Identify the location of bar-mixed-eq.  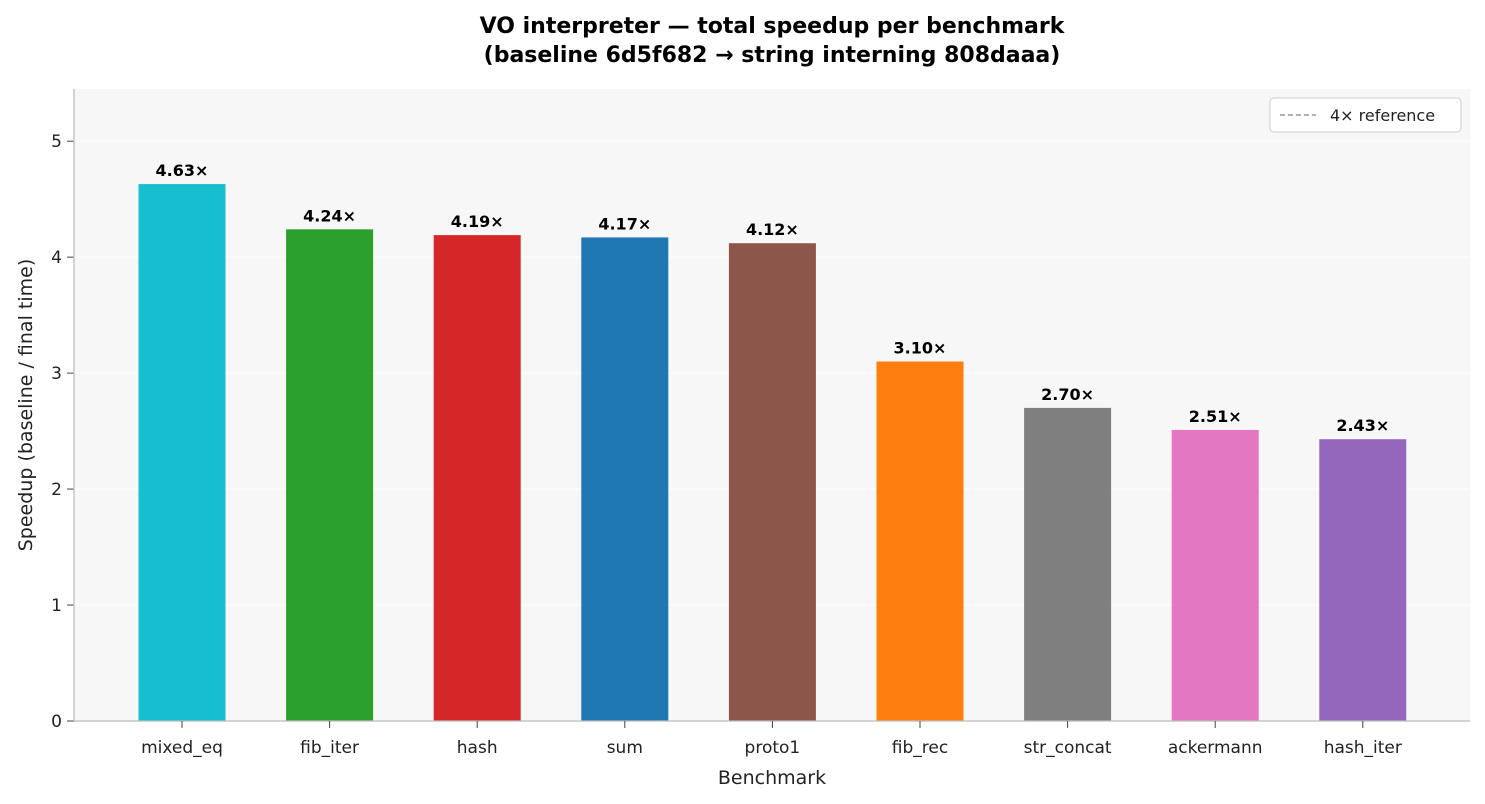
(182, 452).